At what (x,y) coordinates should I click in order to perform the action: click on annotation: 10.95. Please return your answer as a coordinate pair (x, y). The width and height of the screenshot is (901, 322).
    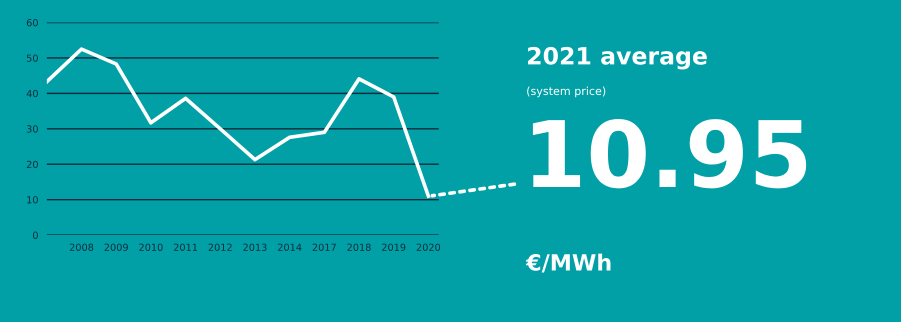
    Looking at the image, I should click on (669, 153).